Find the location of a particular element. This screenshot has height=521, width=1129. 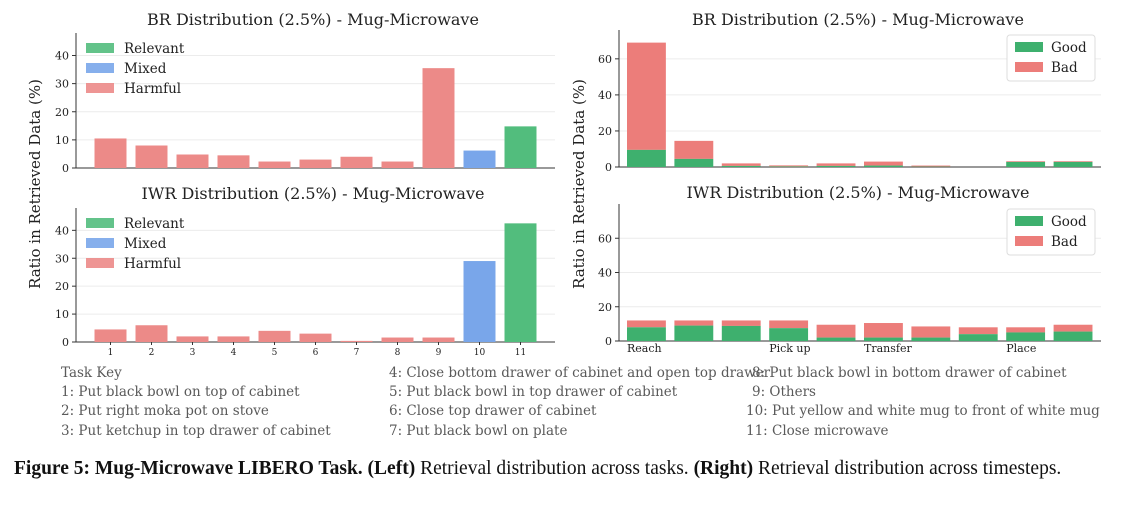

br-task-distribution-plot: 0 10 20 30 40 Relevant Mixed Harmful is located at coordinates (305, 104).